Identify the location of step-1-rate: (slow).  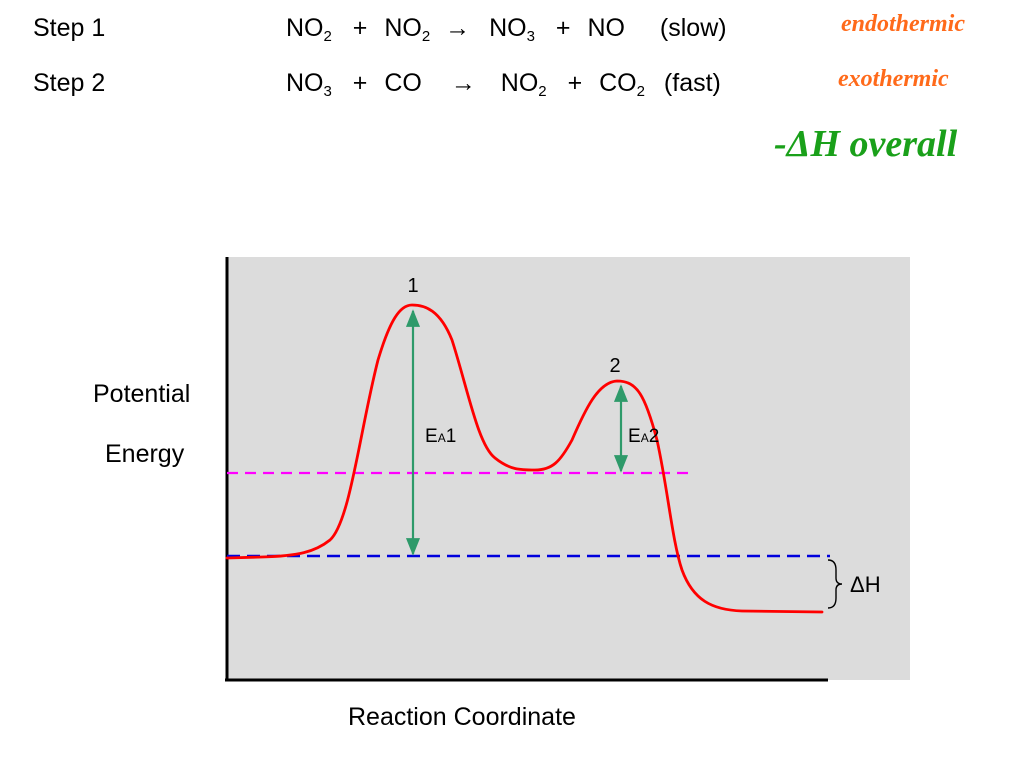
(693, 28).